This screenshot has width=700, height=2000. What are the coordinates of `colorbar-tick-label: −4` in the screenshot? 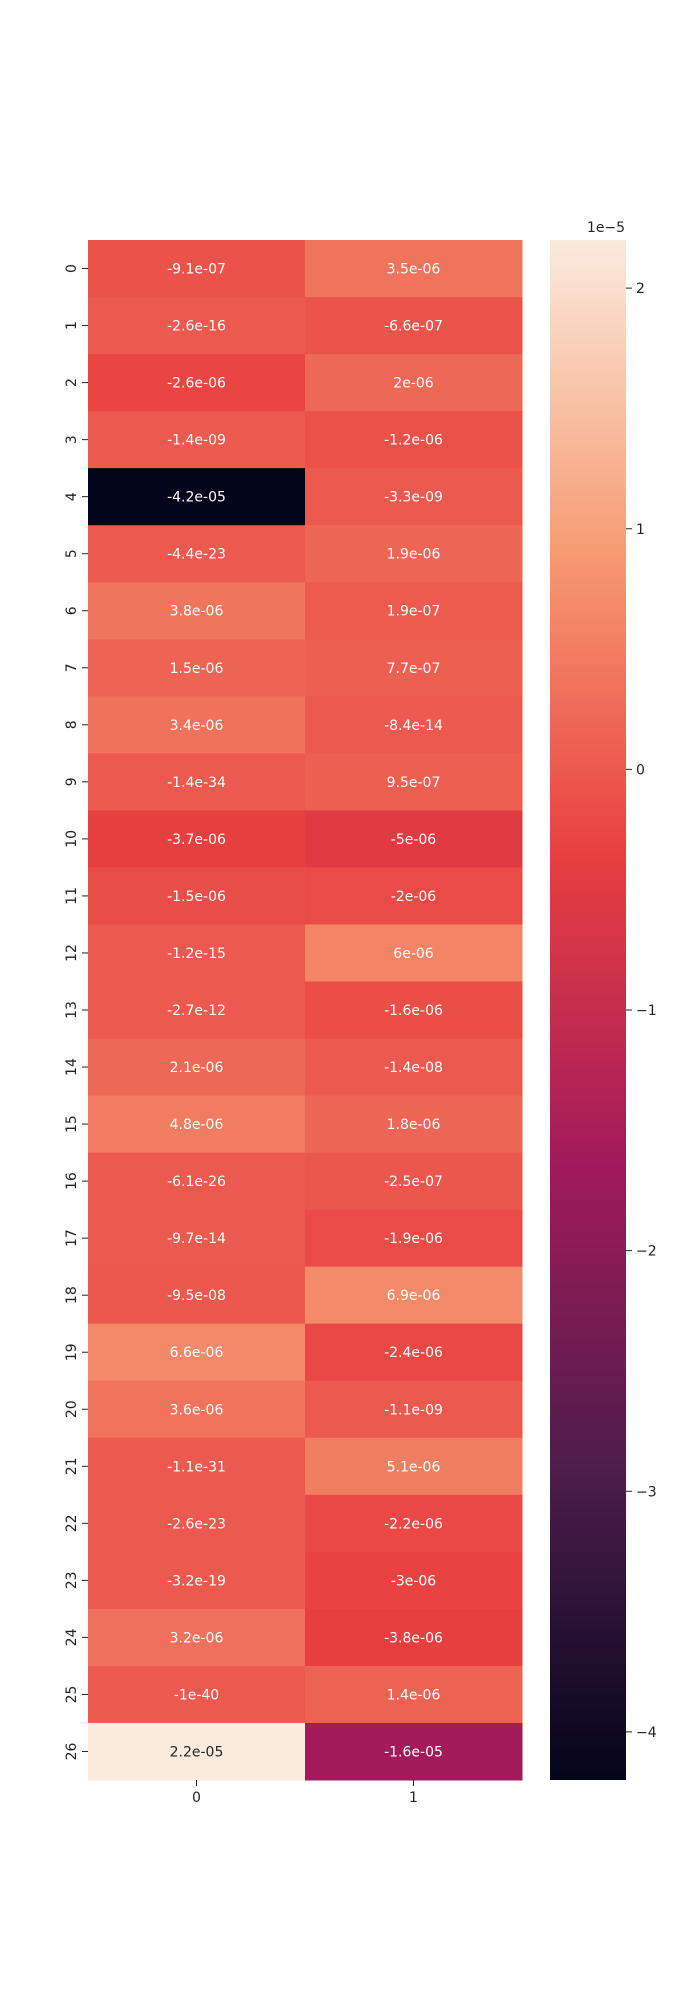 It's located at (646, 1733).